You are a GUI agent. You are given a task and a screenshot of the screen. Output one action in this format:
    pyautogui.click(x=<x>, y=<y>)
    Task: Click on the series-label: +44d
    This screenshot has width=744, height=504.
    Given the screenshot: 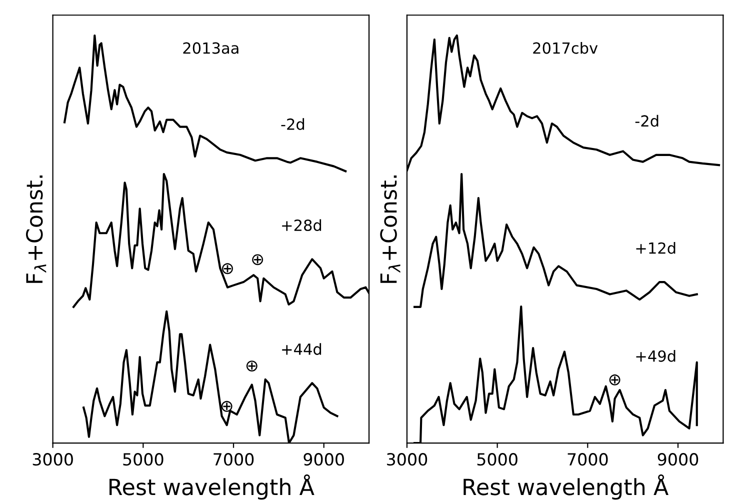 What is the action you would take?
    pyautogui.click(x=302, y=349)
    